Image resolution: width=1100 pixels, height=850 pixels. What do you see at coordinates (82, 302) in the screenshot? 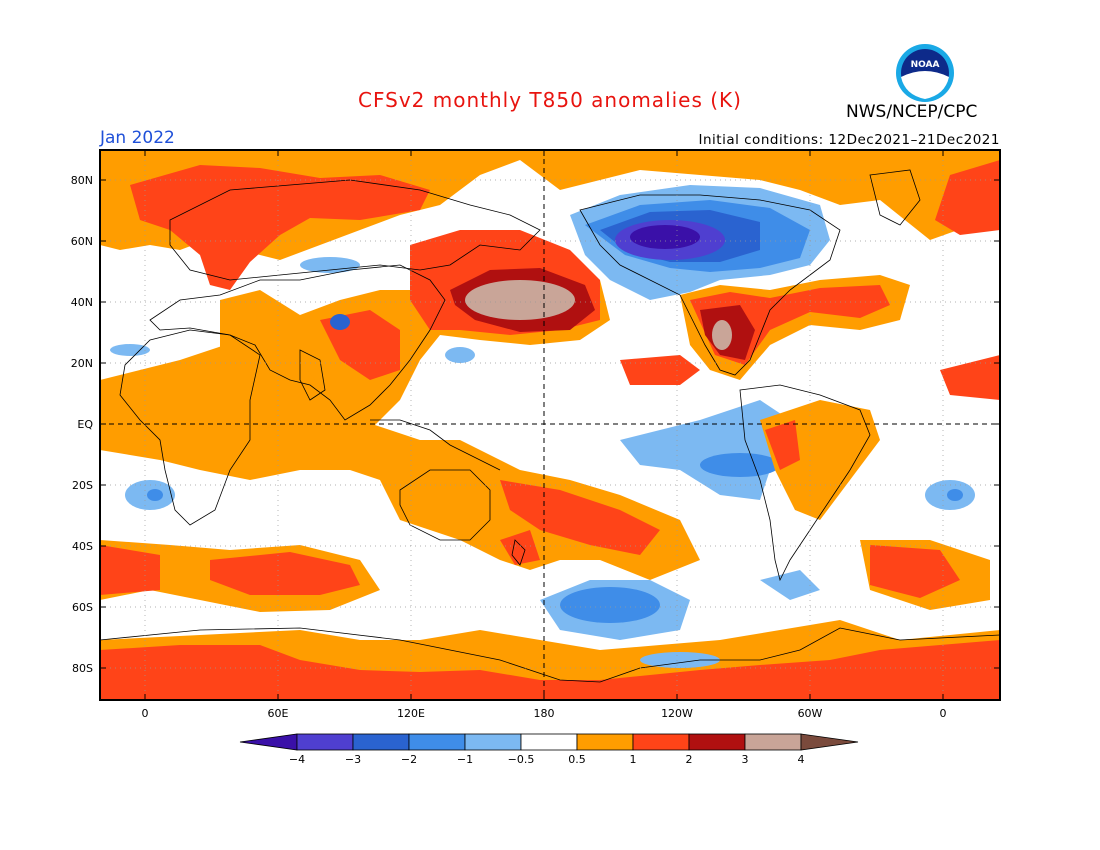
I see `y-tick-label: 40N` at bounding box center [82, 302].